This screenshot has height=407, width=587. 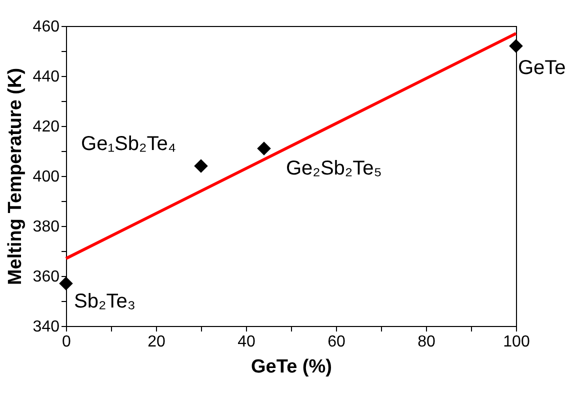 I want to click on x-tick-label: 0, so click(x=67, y=342).